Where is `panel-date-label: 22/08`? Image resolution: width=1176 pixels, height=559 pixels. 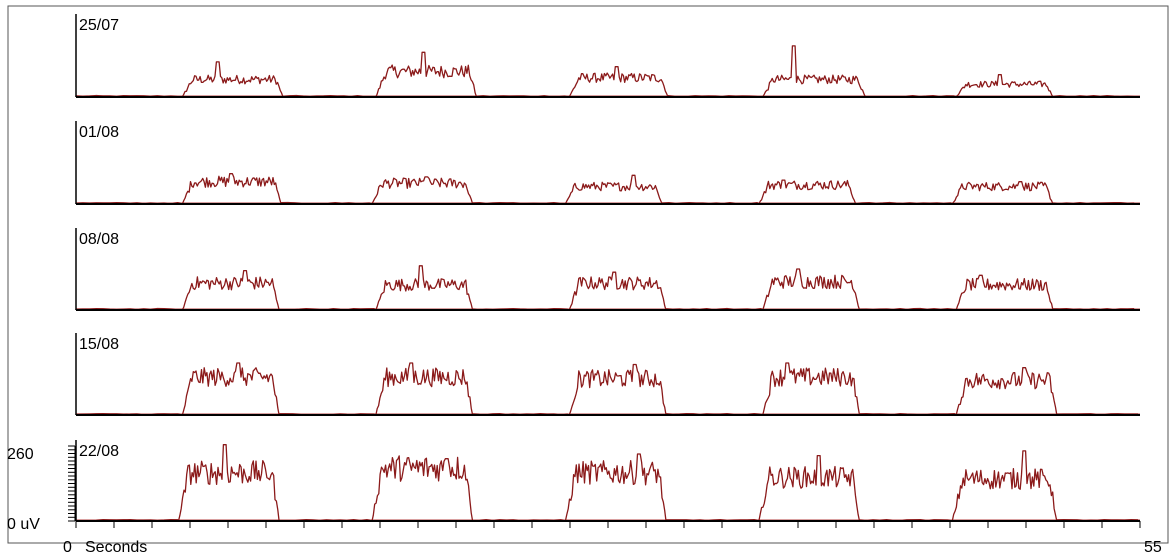 panel-date-label: 22/08 is located at coordinates (99, 451).